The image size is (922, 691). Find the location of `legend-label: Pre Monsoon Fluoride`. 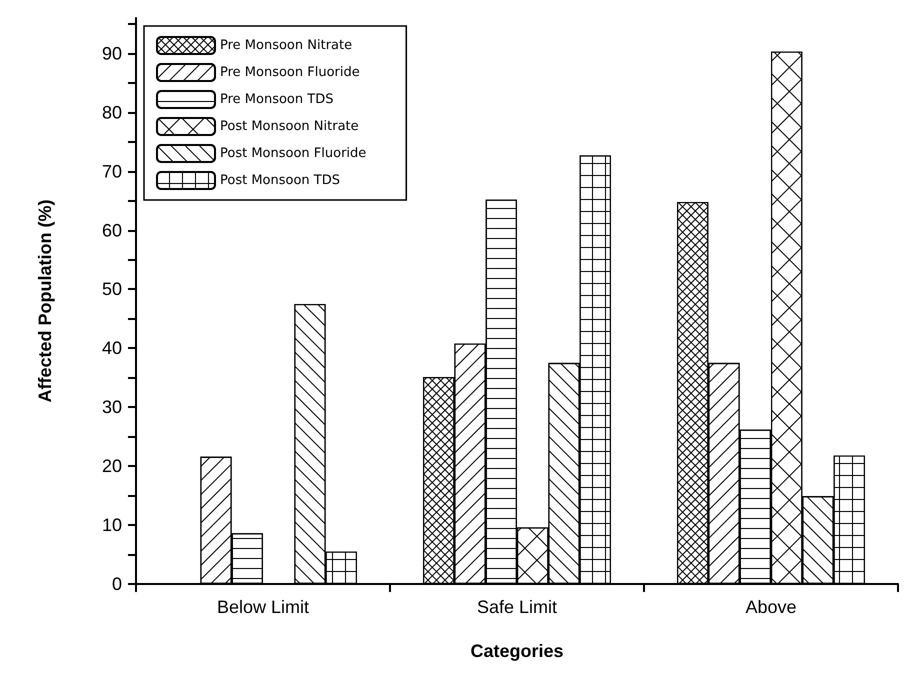

legend-label: Pre Monsoon Fluoride is located at coordinates (290, 72).